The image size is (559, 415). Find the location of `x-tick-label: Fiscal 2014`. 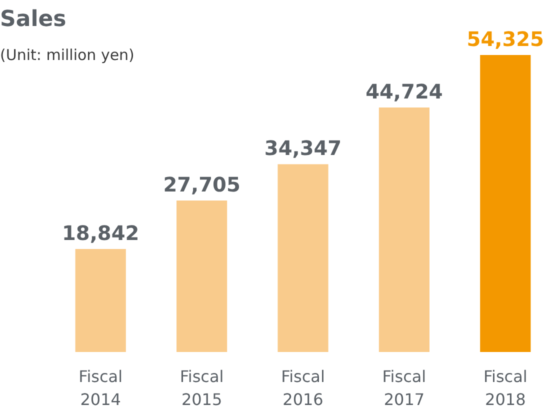

x-tick-label: Fiscal 2014 is located at coordinates (100, 388).